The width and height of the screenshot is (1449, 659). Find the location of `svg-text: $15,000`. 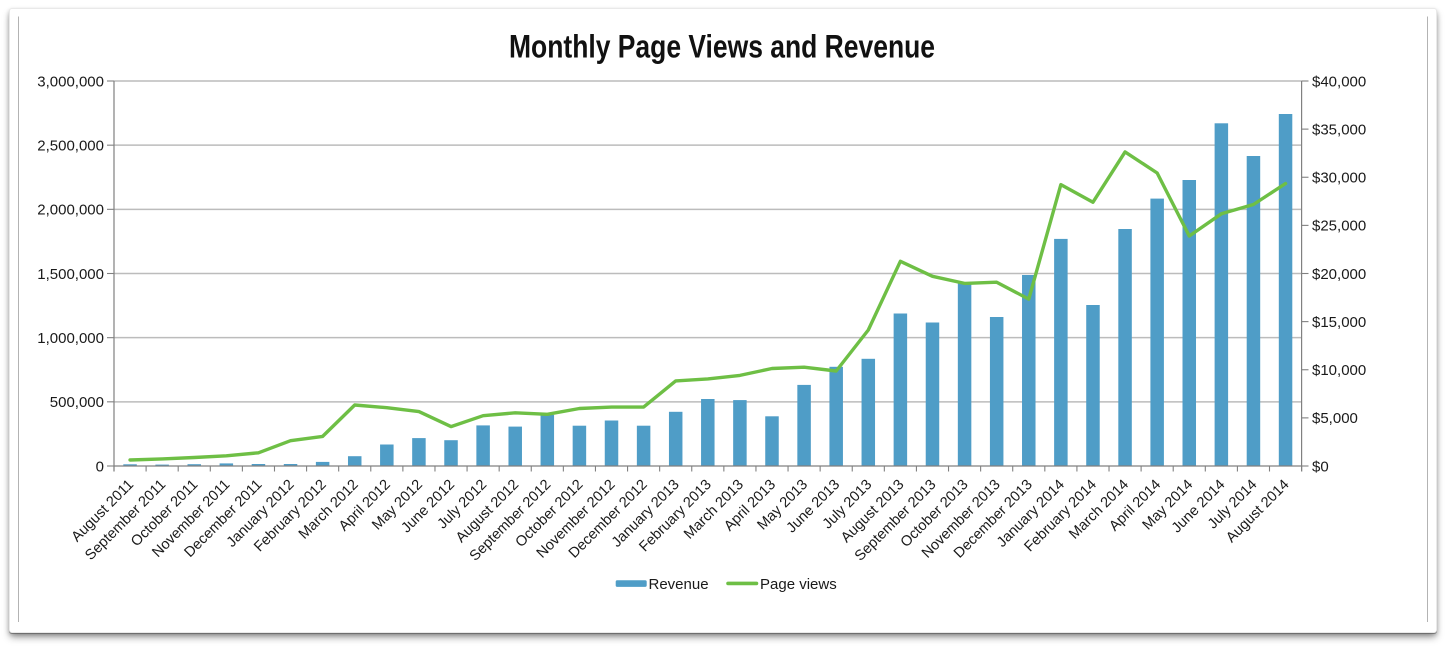

svg-text: $15,000 is located at coordinates (1339, 322).